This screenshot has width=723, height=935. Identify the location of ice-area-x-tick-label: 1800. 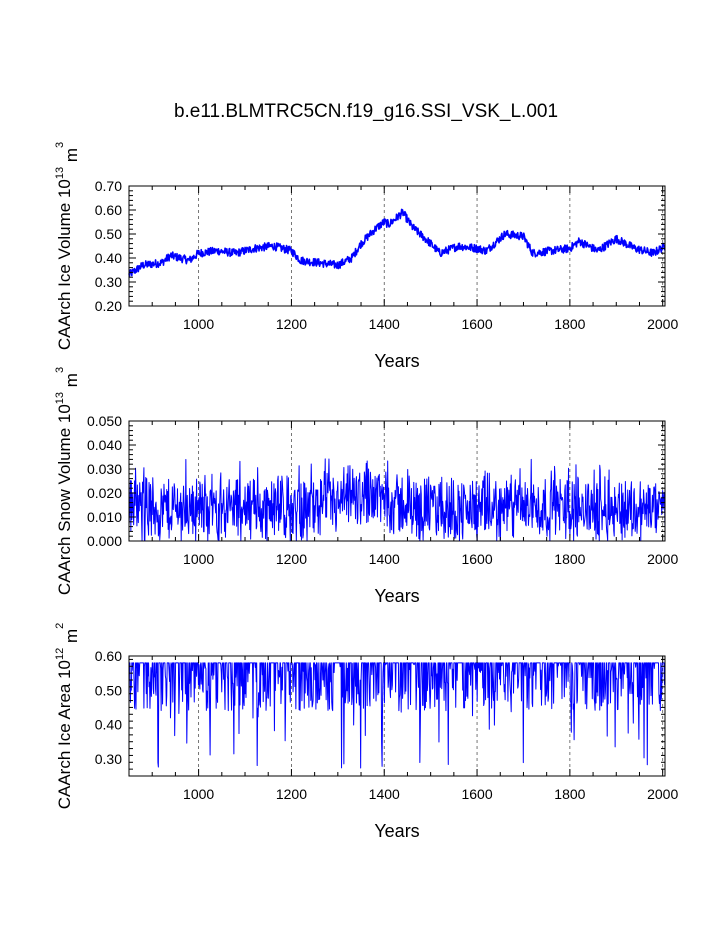
(569, 794).